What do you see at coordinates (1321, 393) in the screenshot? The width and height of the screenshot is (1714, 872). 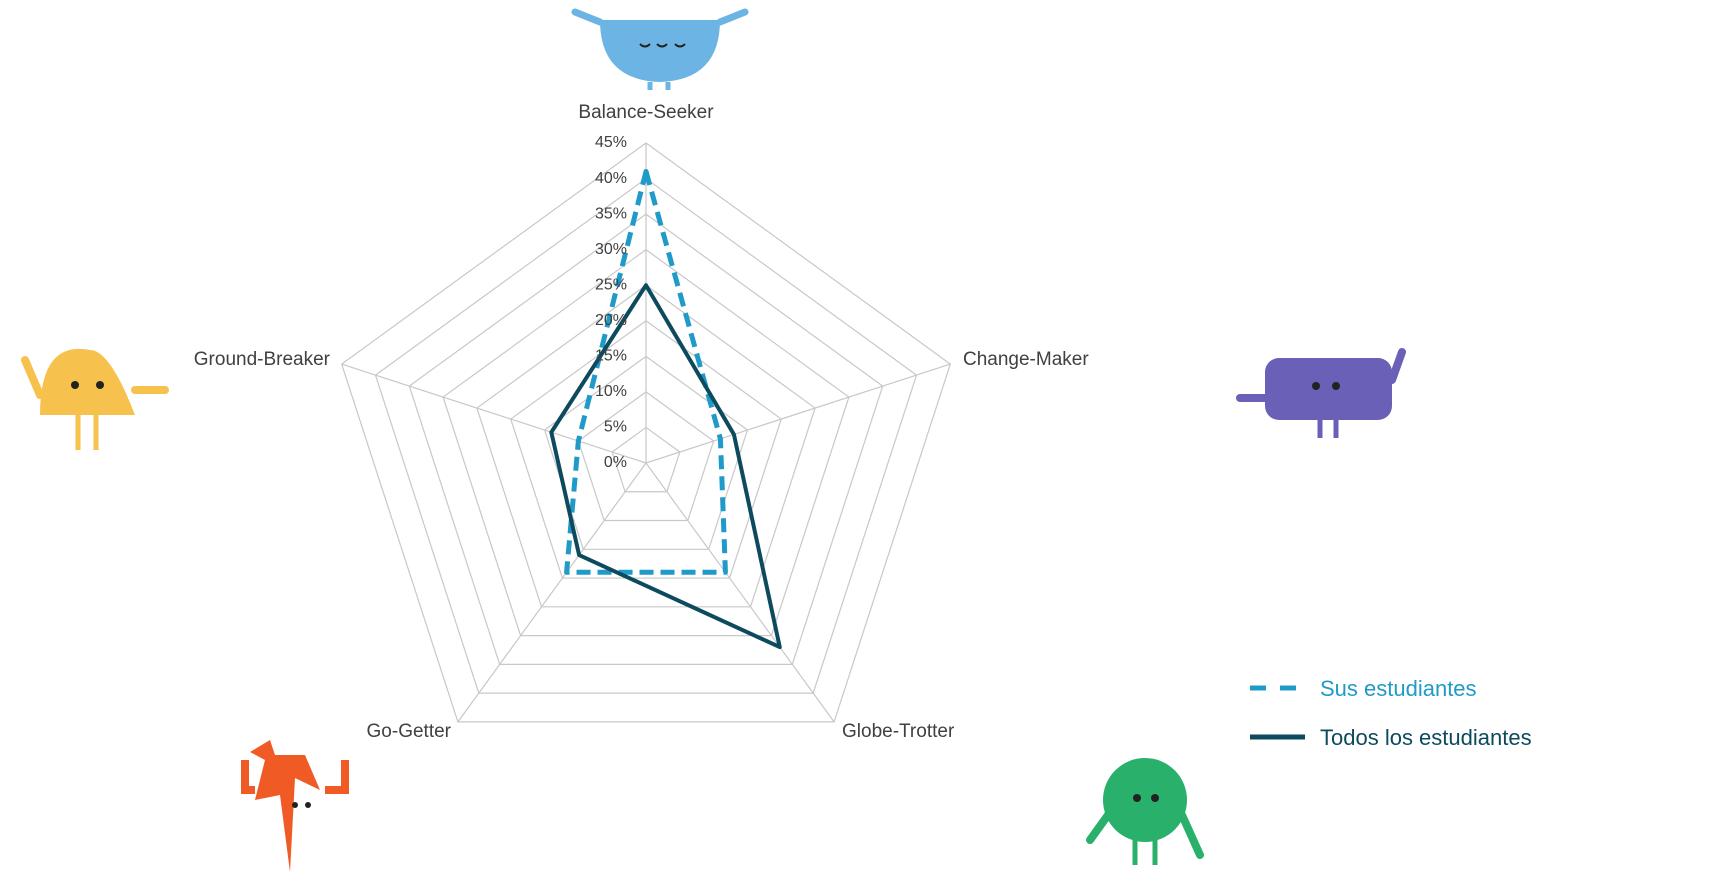 I see `change-maker-icon` at bounding box center [1321, 393].